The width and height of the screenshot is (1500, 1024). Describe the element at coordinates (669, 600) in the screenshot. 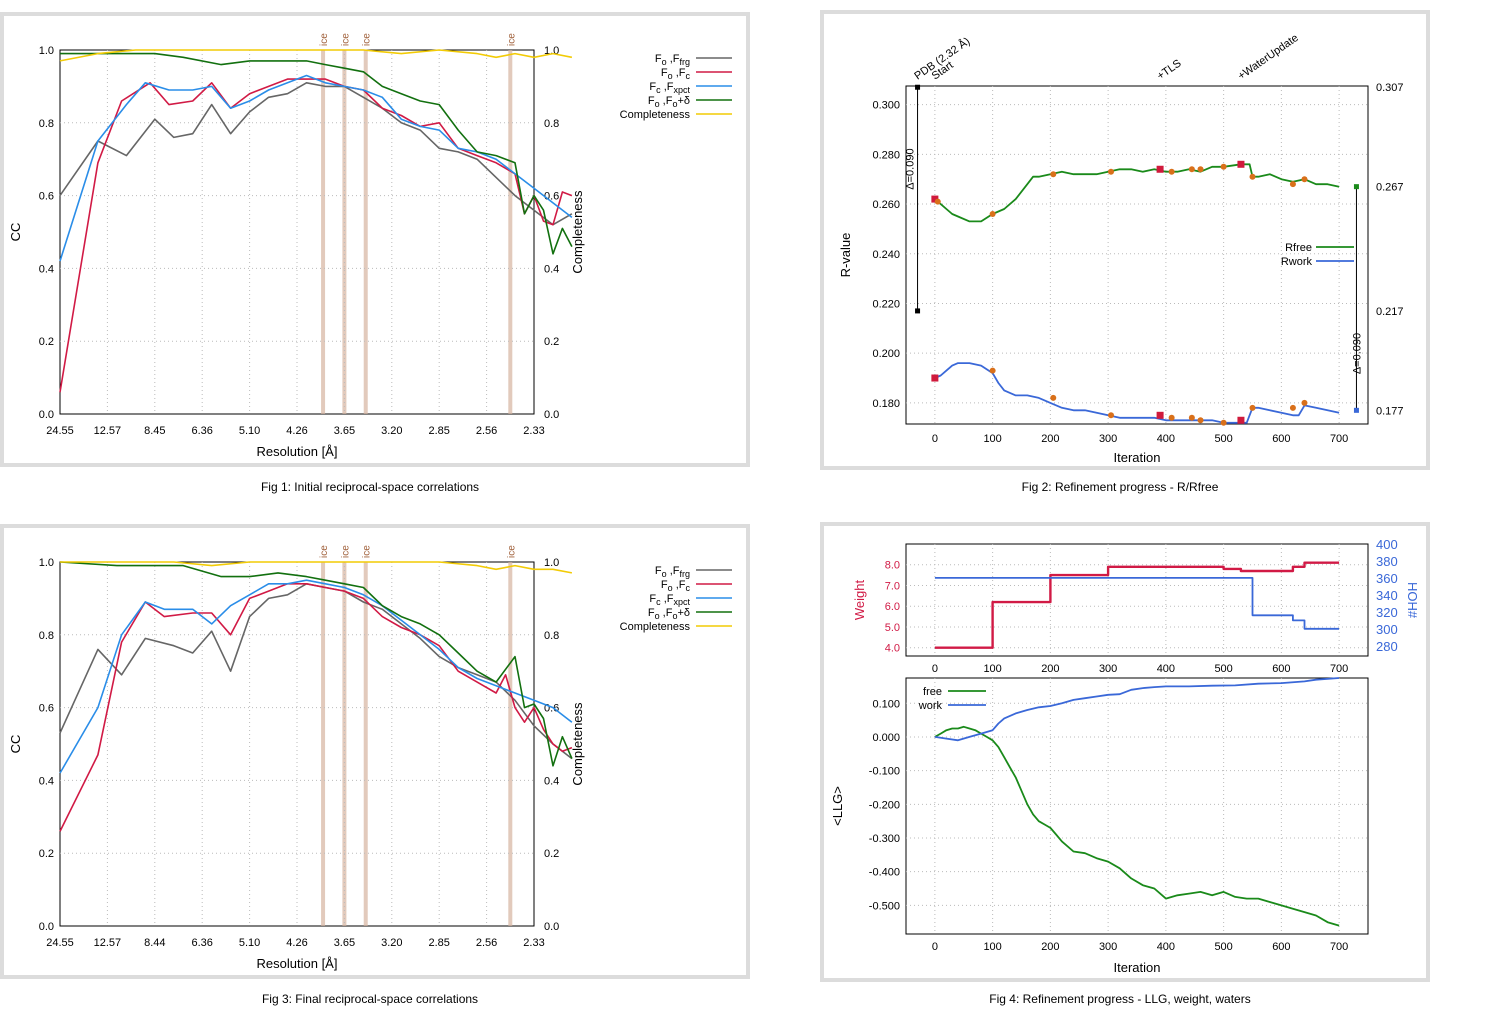

I see `fig3-legend-label: Fc ,Fxpct` at that location.